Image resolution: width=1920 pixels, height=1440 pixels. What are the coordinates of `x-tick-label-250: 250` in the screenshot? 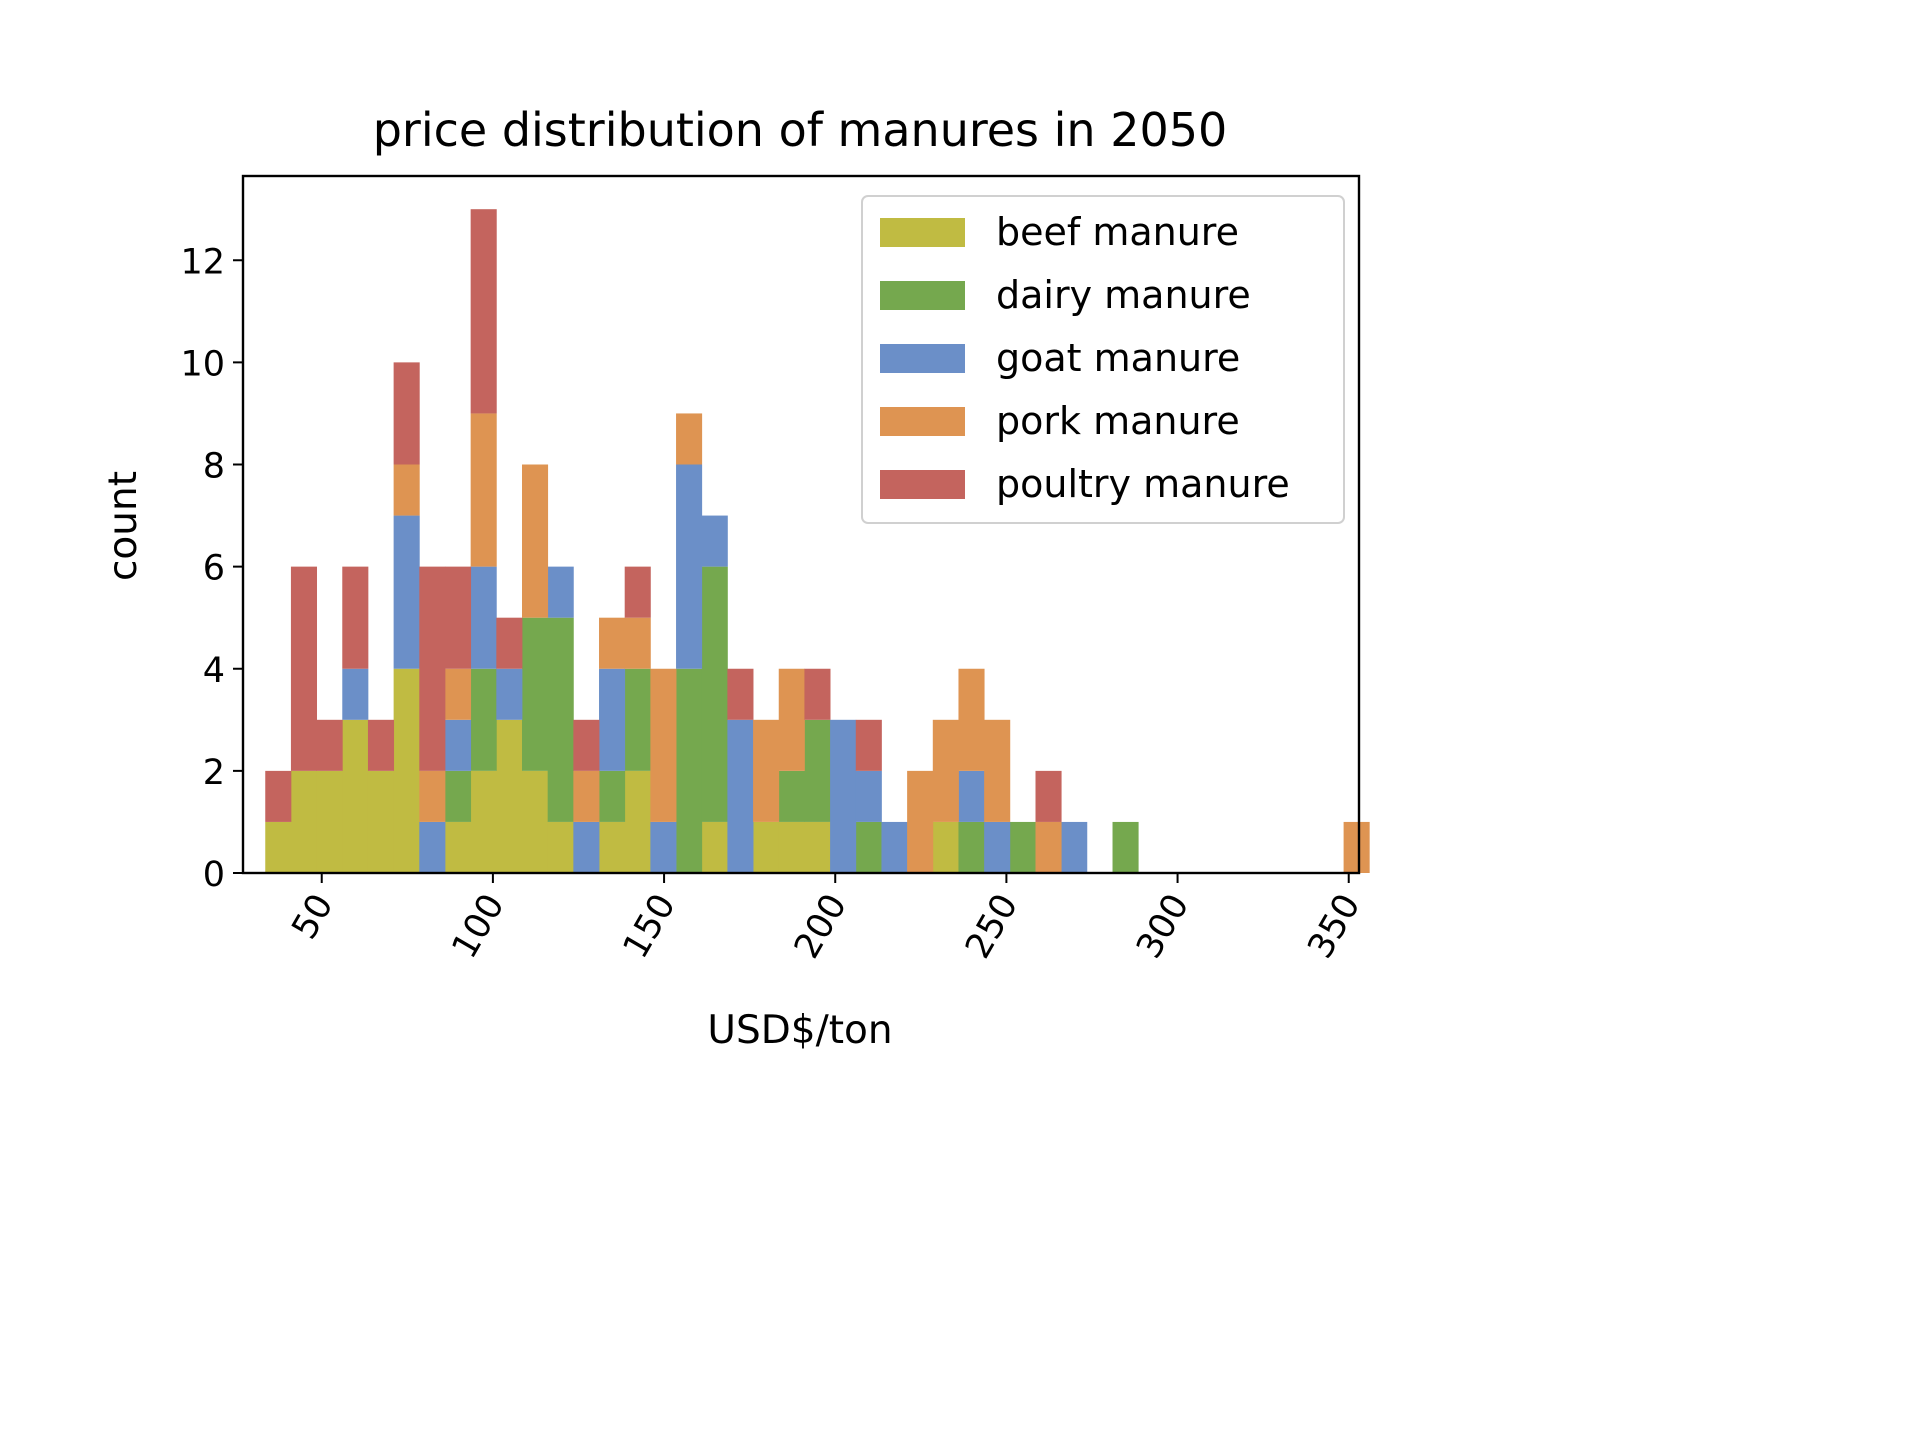 It's located at (992, 927).